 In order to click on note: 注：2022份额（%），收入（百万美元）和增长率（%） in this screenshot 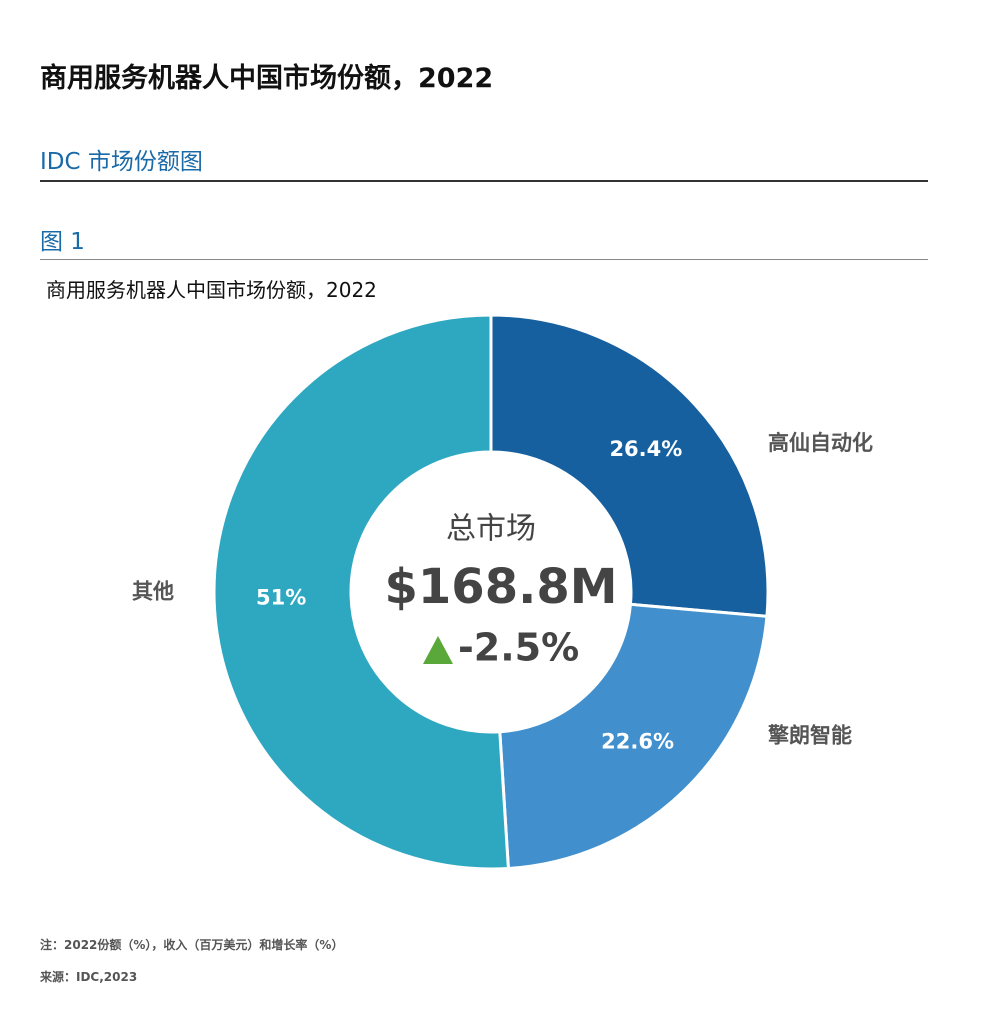, I will do `click(192, 945)`.